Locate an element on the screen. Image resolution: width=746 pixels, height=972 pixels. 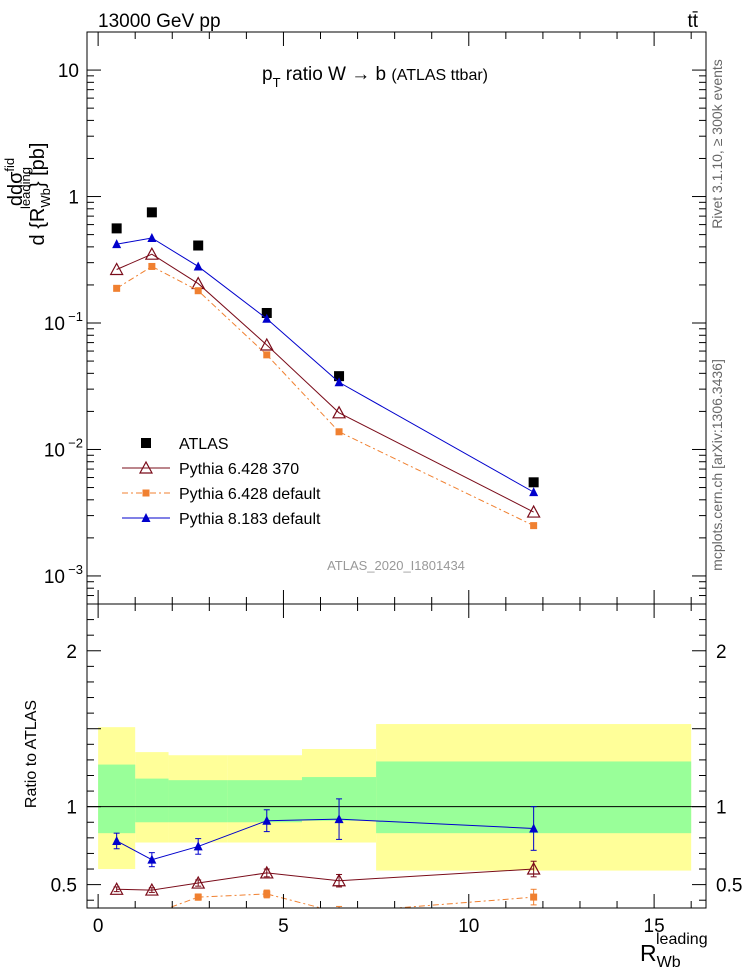
main-y-tick-exp: −1 is located at coordinates (75, 316).